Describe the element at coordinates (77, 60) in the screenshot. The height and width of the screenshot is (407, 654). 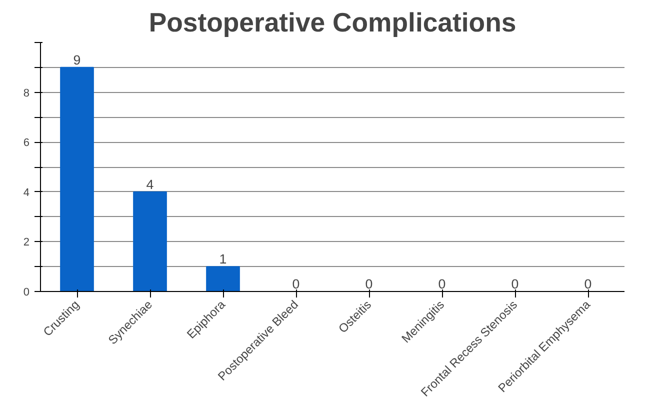
I see `data-label: 9` at that location.